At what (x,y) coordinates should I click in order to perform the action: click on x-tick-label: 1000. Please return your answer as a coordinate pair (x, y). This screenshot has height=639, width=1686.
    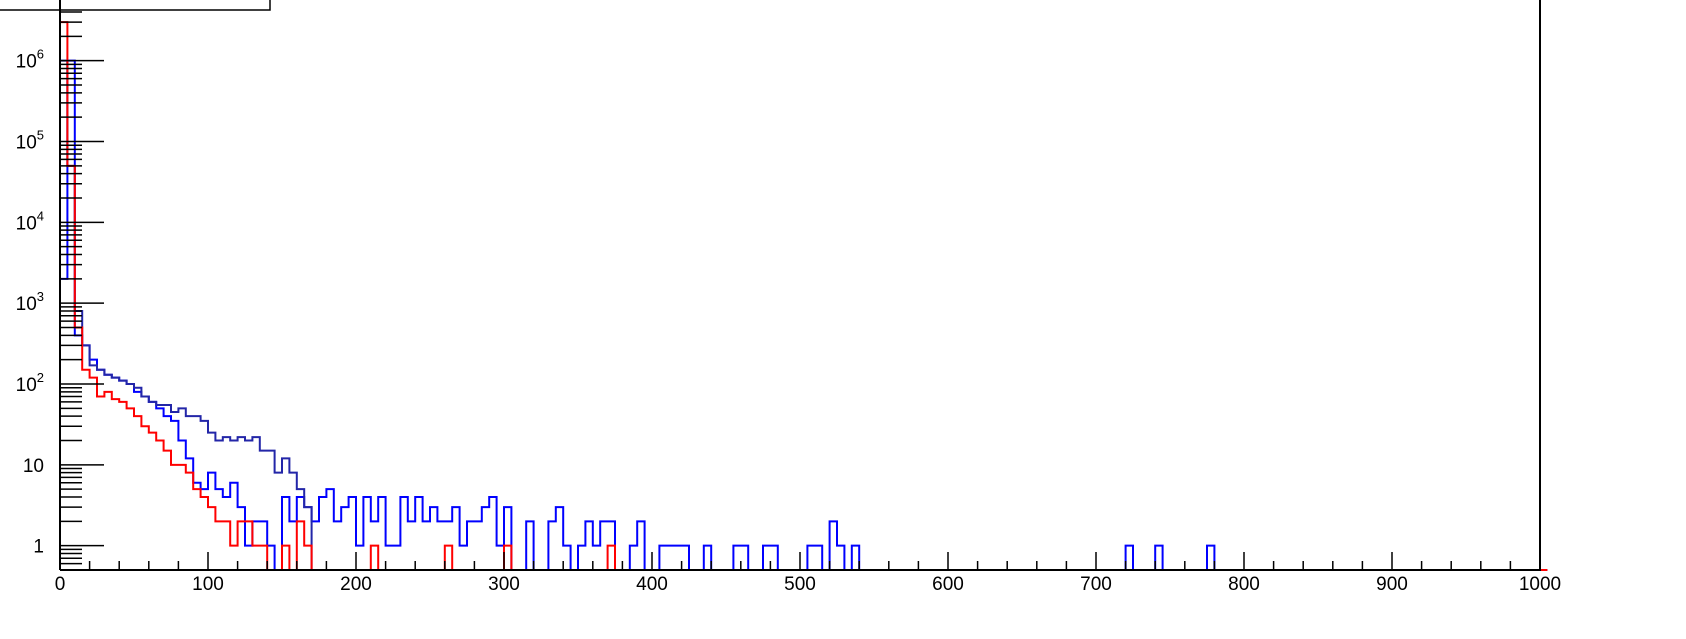
    Looking at the image, I should click on (1540, 584).